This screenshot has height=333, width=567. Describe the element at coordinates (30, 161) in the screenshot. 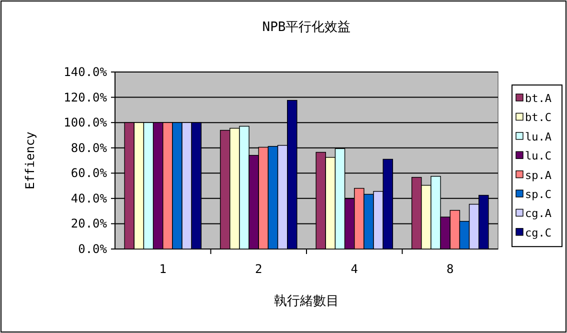

I see `y-axis-title: Effiency` at that location.